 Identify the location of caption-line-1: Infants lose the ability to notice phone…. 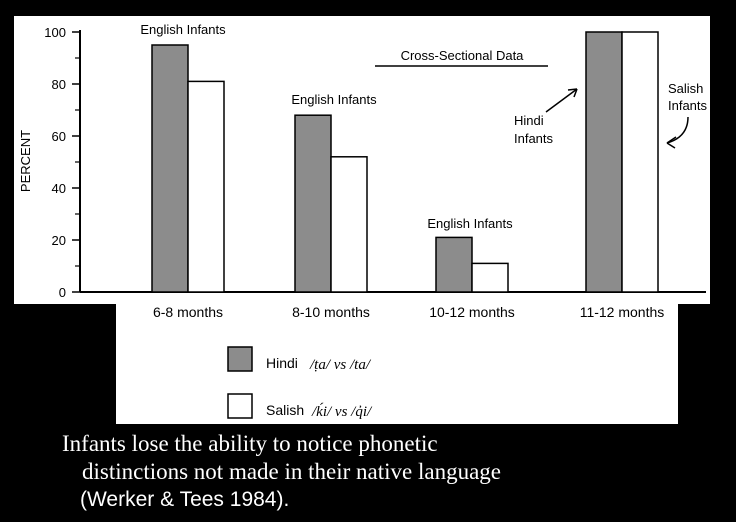
(250, 443).